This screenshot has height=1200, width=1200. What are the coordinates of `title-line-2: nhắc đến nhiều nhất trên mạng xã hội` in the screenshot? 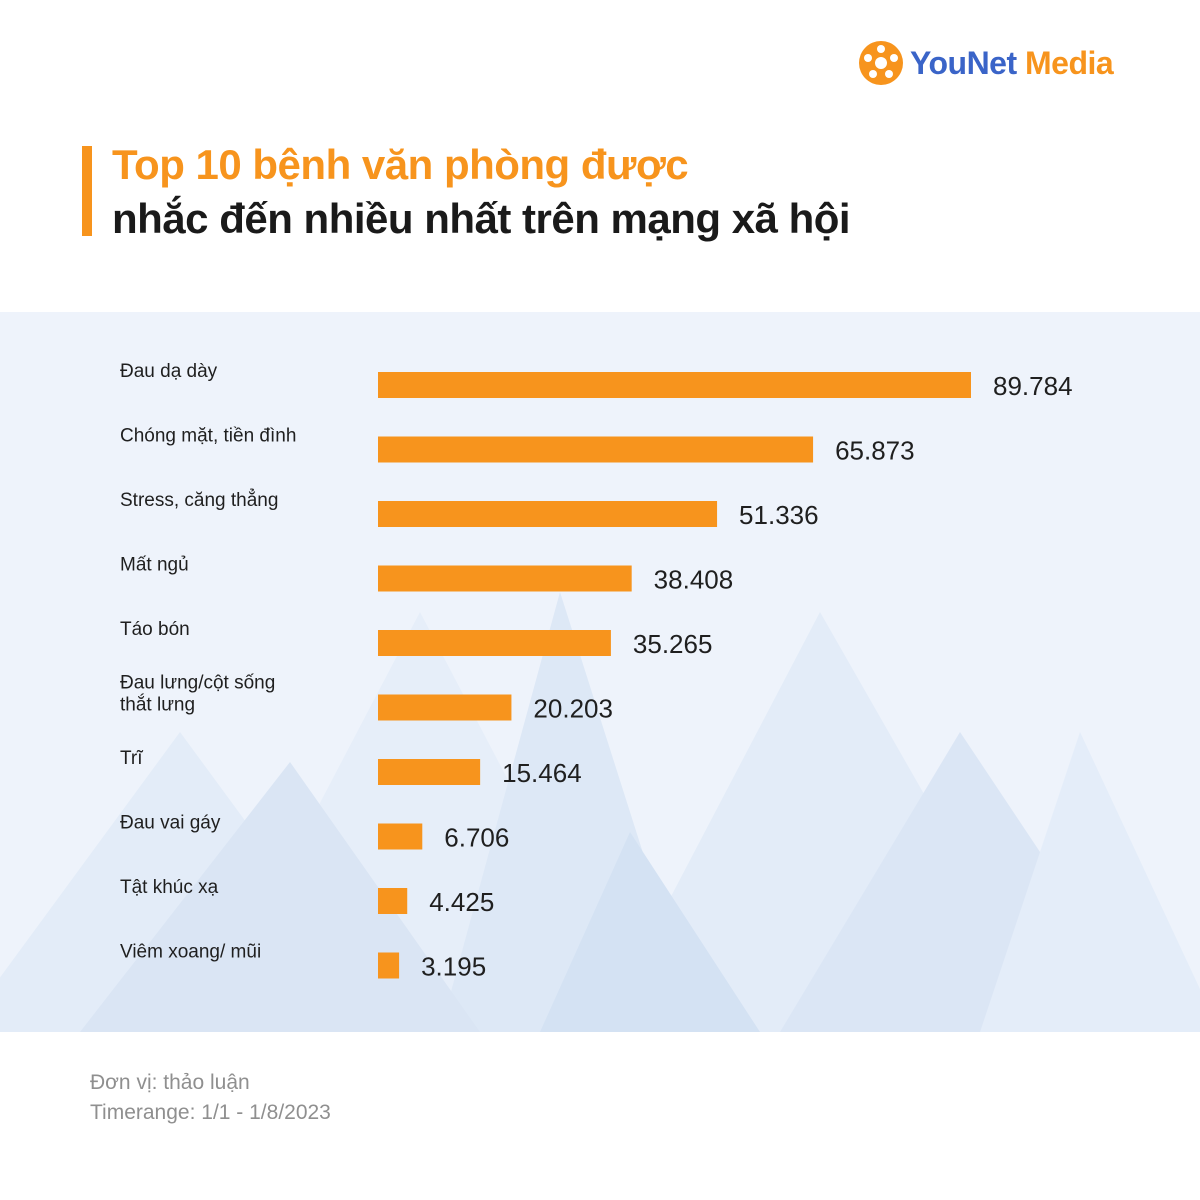 It's located at (481, 218).